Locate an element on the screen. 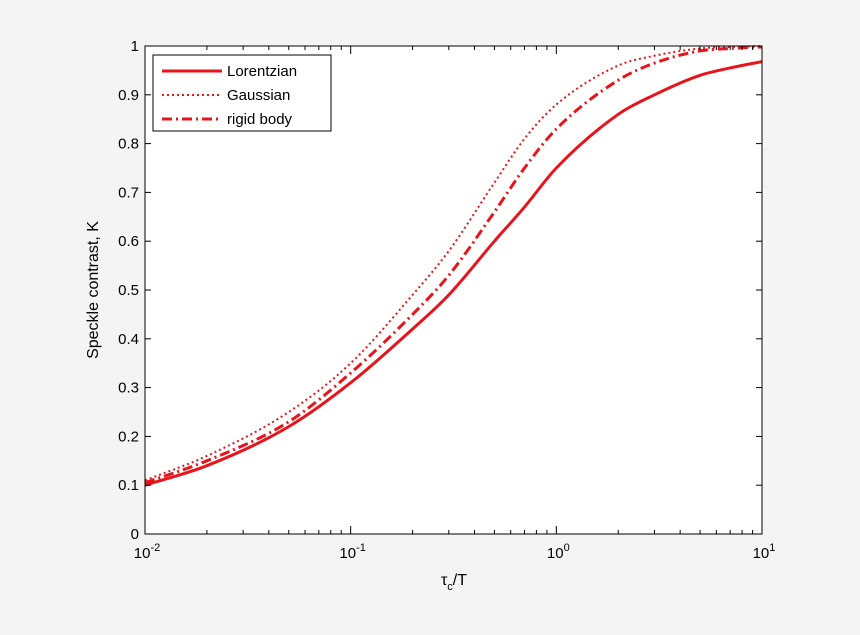  x-tick-label-1: 10⁻¹ is located at coordinates (352, 552).